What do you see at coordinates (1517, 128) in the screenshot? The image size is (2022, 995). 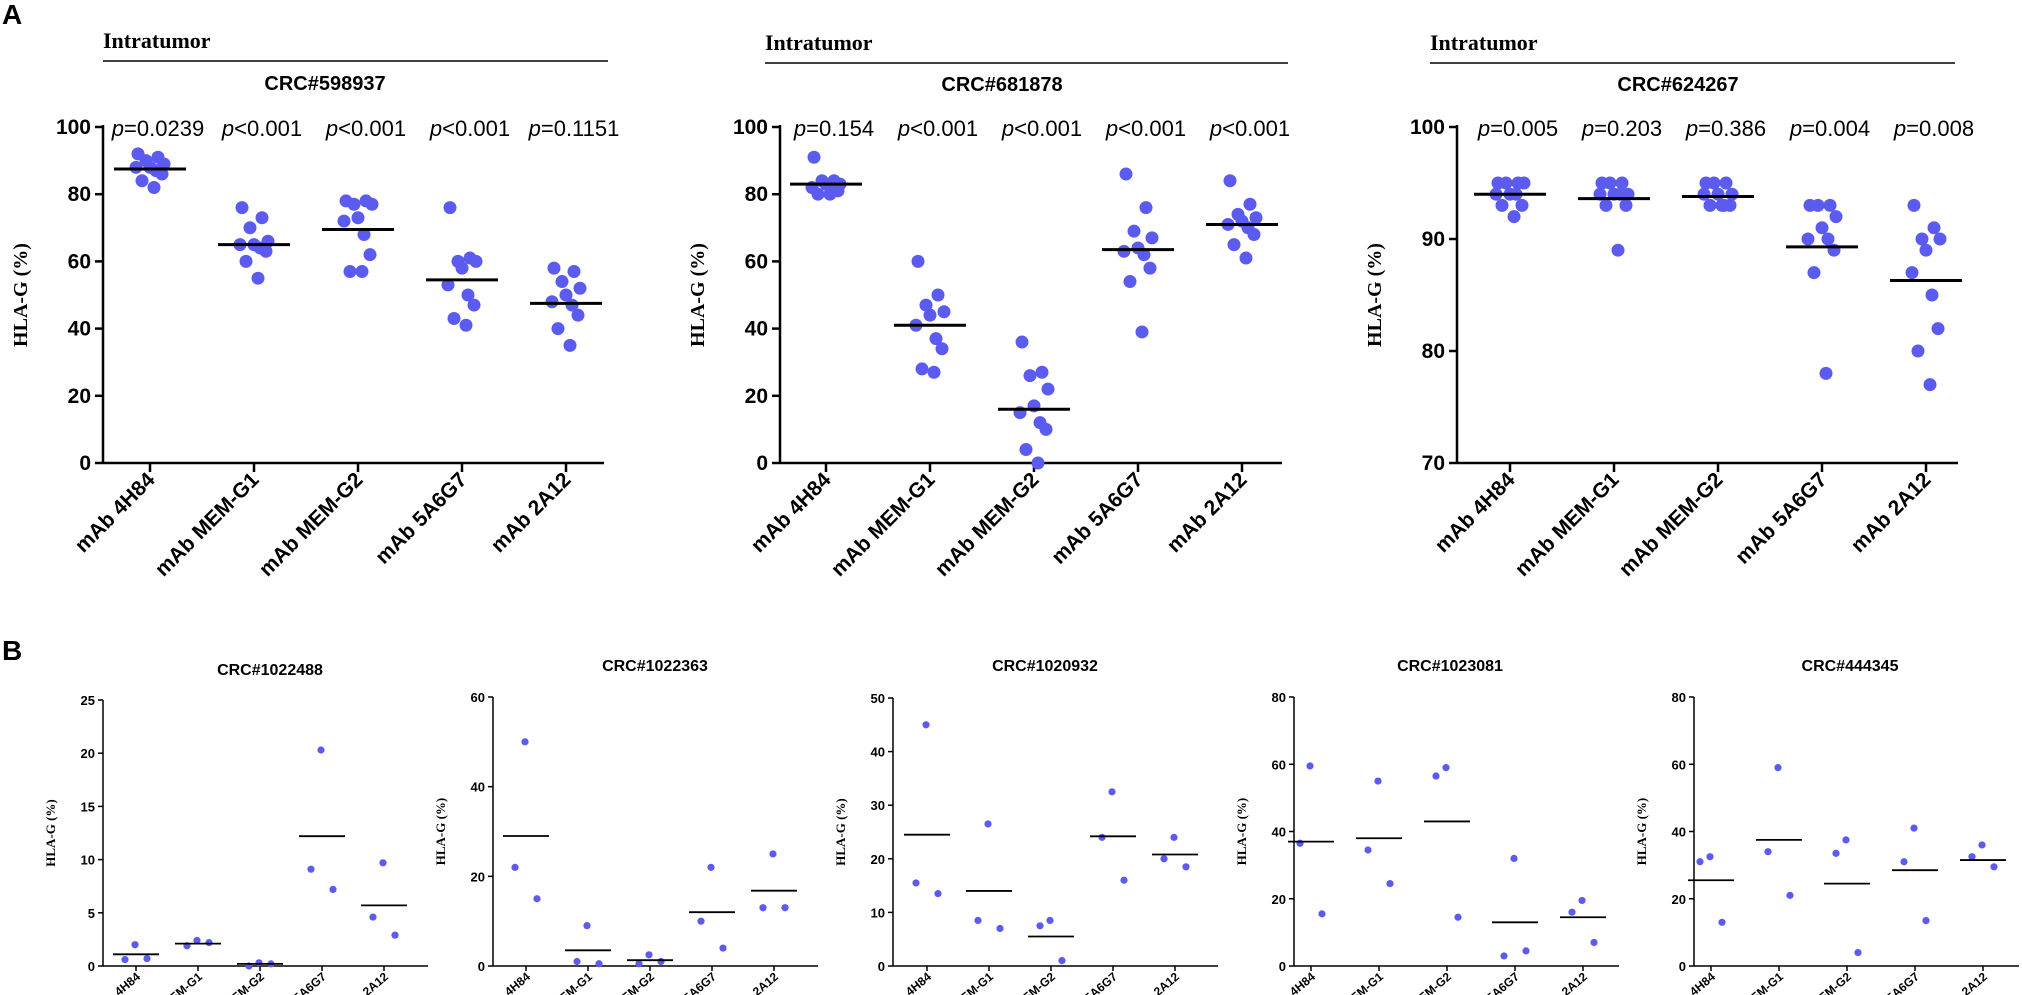 I see `p-value-label: p=0.005` at bounding box center [1517, 128].